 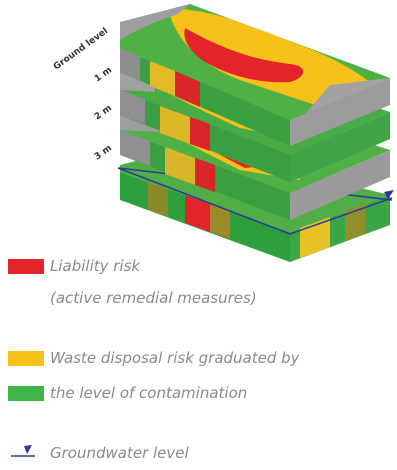 I want to click on waste-swatch-green, so click(x=26, y=393).